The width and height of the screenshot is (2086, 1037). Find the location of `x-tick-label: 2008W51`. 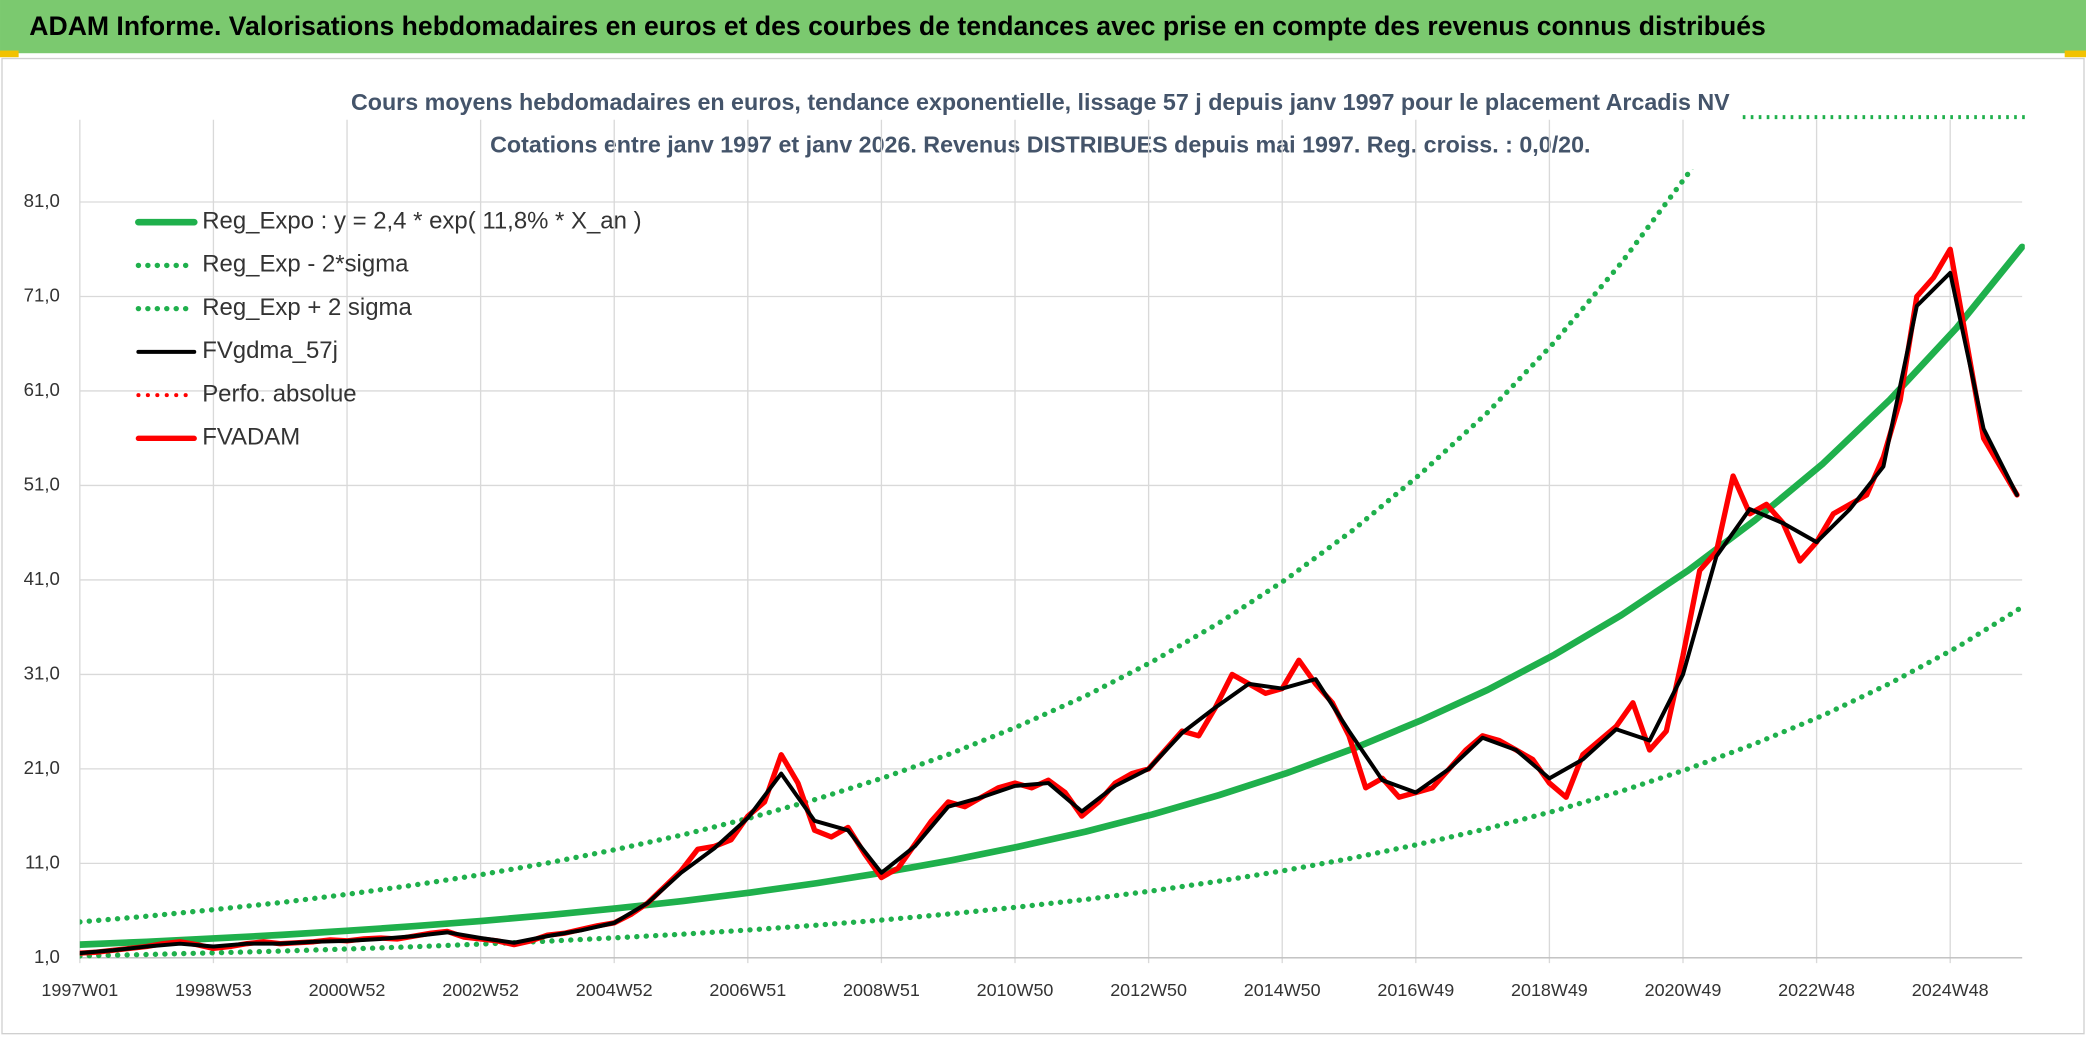

x-tick-label: 2008W51 is located at coordinates (881, 990).